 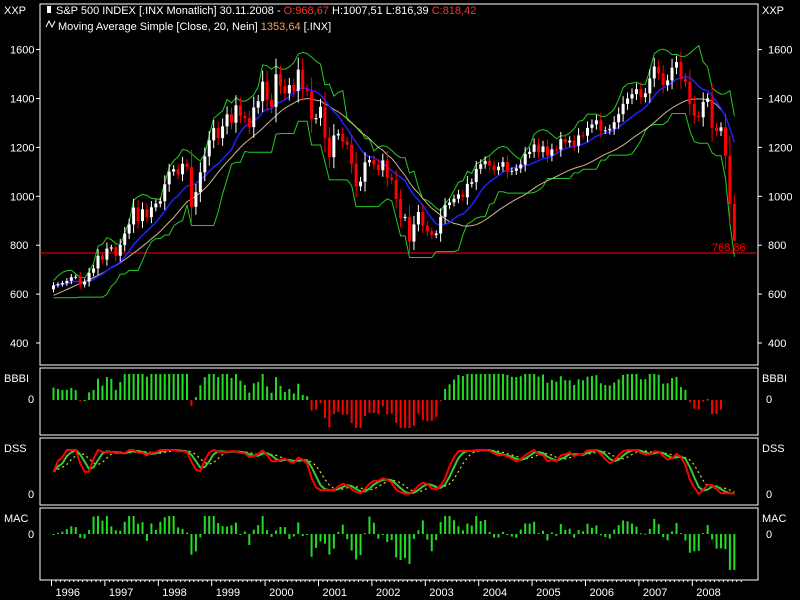 What do you see at coordinates (22, 148) in the screenshot?
I see `y-tick-label-left: 1200` at bounding box center [22, 148].